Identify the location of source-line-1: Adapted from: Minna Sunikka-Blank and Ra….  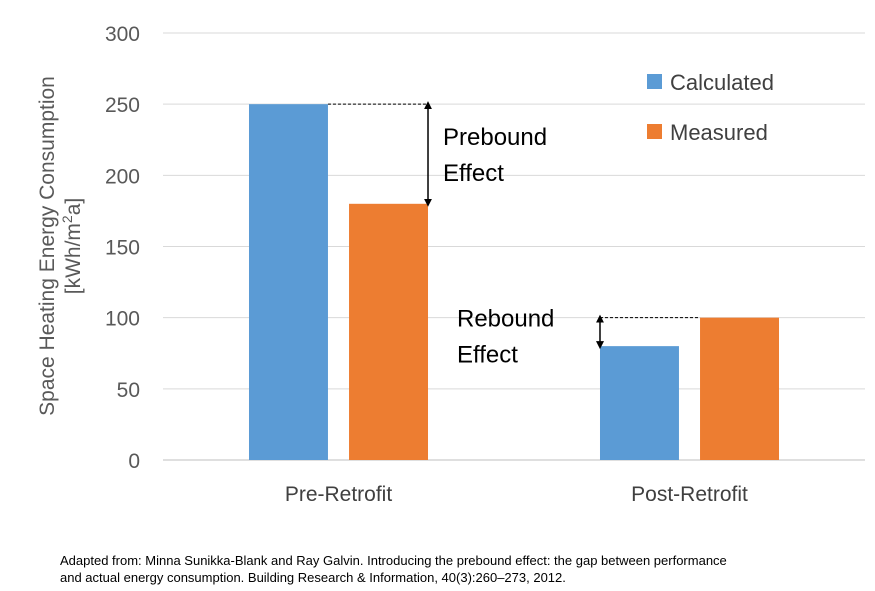
(393, 560).